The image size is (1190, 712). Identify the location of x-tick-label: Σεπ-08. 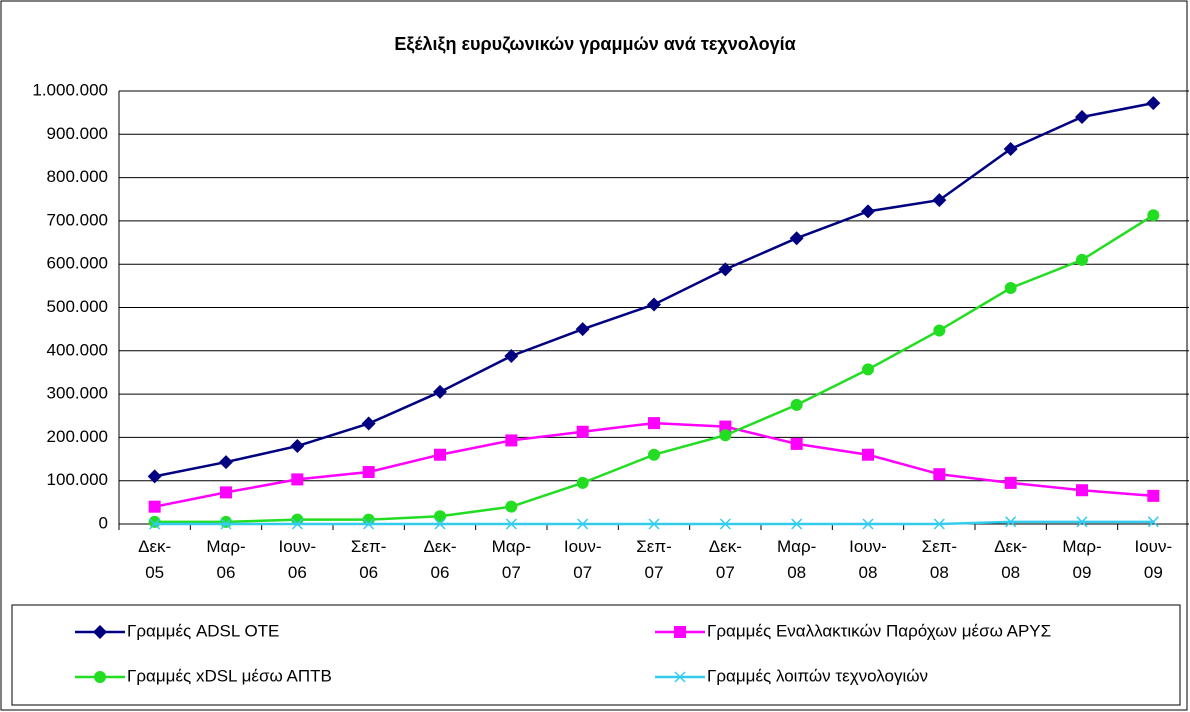
(939, 559).